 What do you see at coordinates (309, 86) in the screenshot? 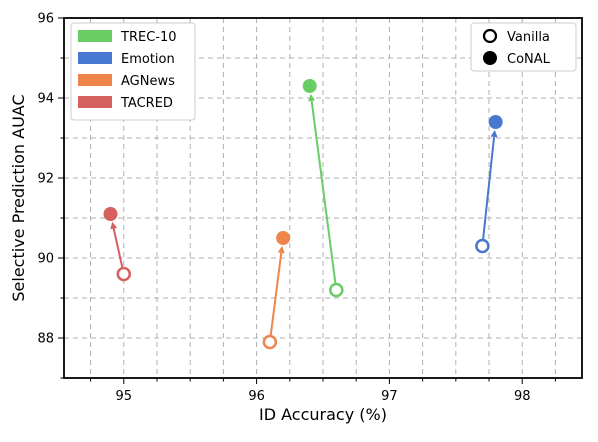
I see `conal-point-trec10` at bounding box center [309, 86].